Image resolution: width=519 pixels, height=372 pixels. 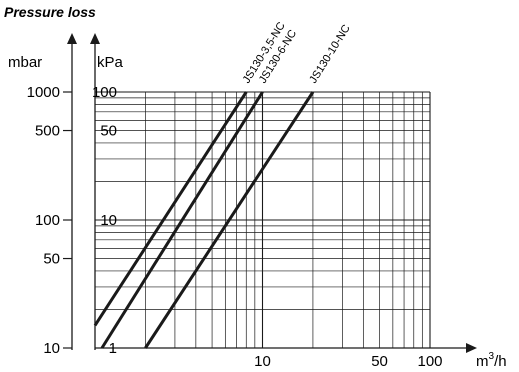 I want to click on x-unit-label: m3/h, so click(x=491, y=360).